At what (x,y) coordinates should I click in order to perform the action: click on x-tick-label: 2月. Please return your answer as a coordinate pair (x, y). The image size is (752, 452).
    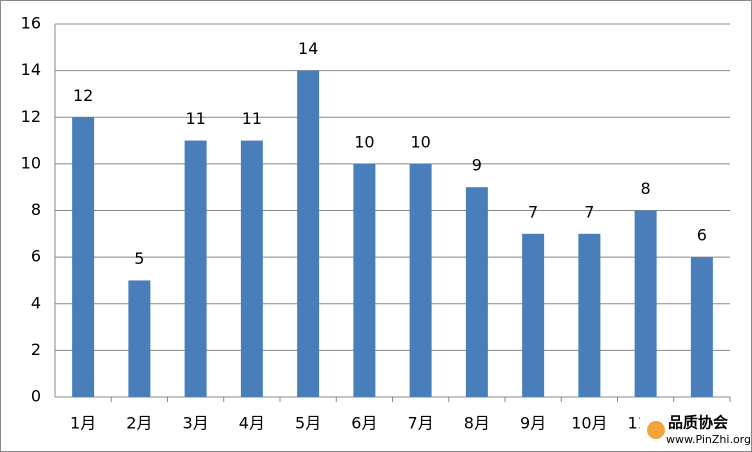
    Looking at the image, I should click on (139, 423).